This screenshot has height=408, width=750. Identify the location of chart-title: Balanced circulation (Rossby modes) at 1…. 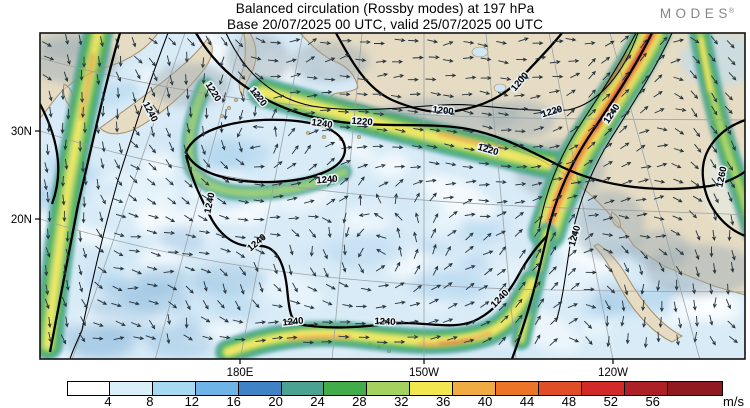
(385, 8).